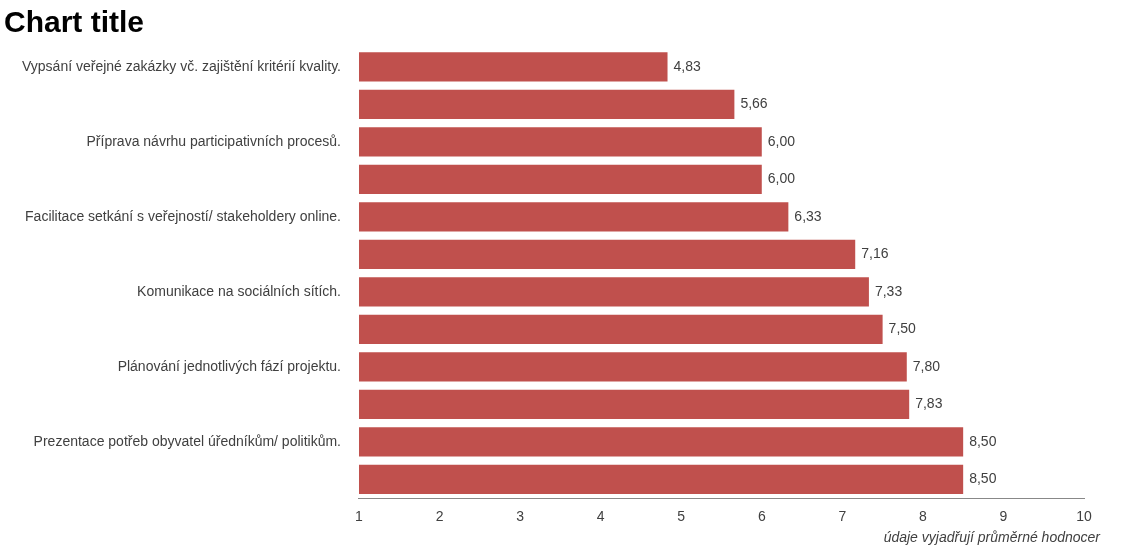 The width and height of the screenshot is (1124, 547). What do you see at coordinates (902, 328) in the screenshot?
I see `data-label: 7,50` at bounding box center [902, 328].